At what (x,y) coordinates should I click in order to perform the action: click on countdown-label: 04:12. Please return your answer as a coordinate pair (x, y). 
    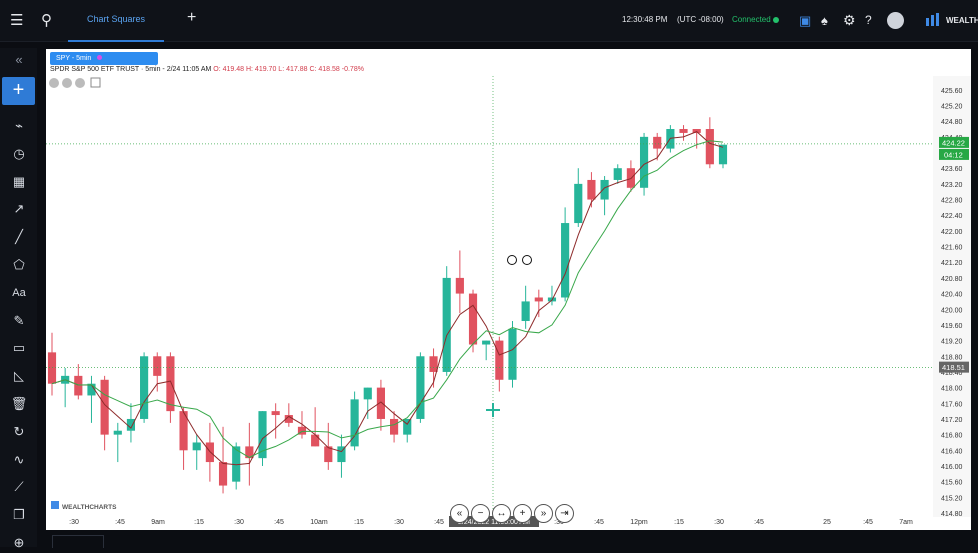
    Looking at the image, I should click on (953, 154).